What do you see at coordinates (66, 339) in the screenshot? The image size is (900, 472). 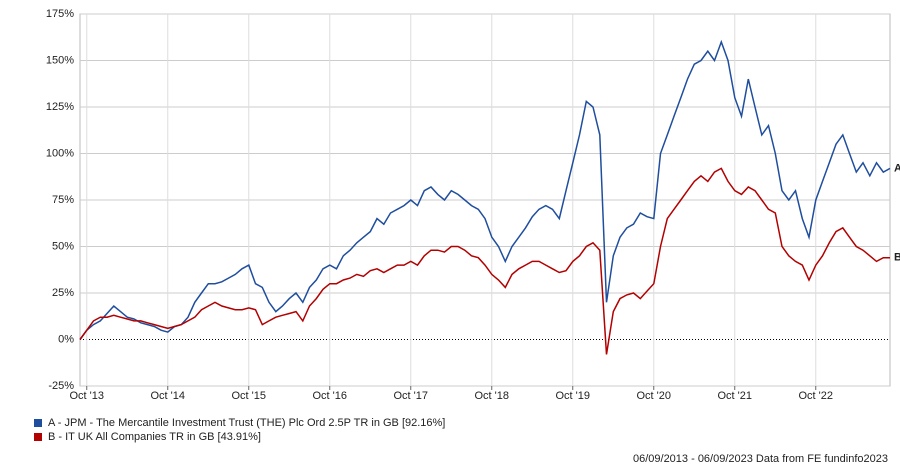 I see `y-tick-label: 0%` at bounding box center [66, 339].